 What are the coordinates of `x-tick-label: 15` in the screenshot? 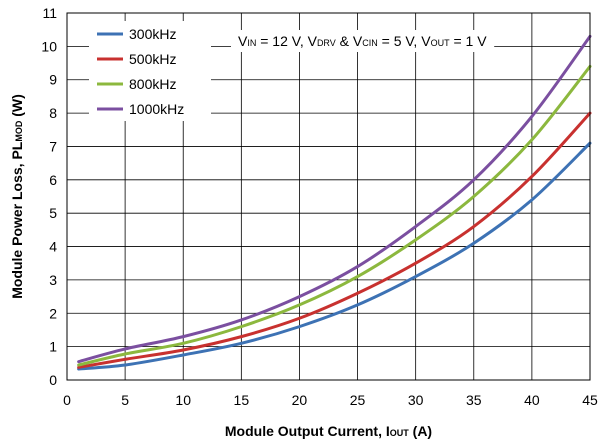 It's located at (242, 400).